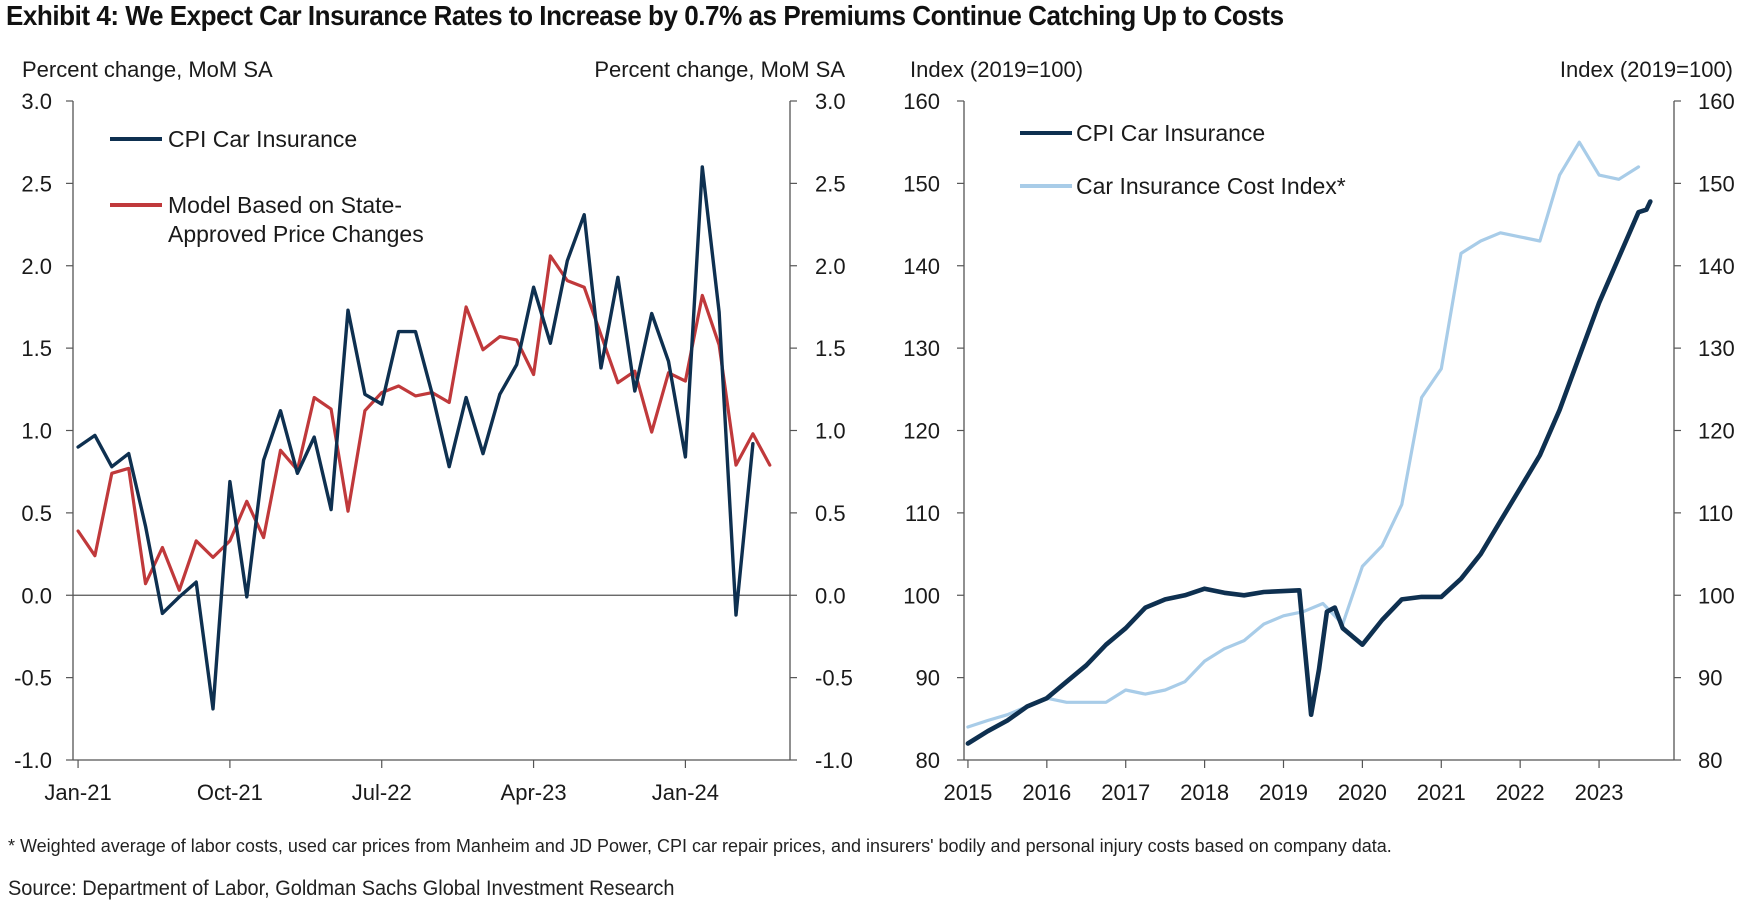 The image size is (1741, 905). I want to click on right-xtick-label: 2021, so click(1441, 792).